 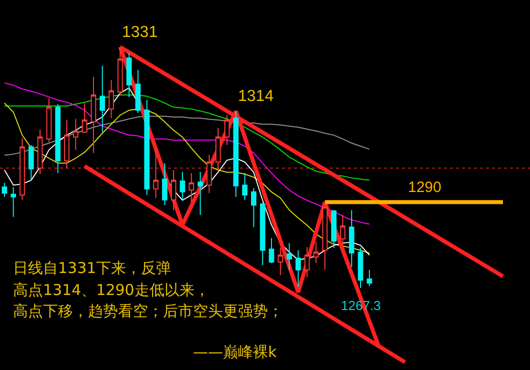 What do you see at coordinates (235, 352) in the screenshot?
I see `text: ——巅峰裸k` at bounding box center [235, 352].